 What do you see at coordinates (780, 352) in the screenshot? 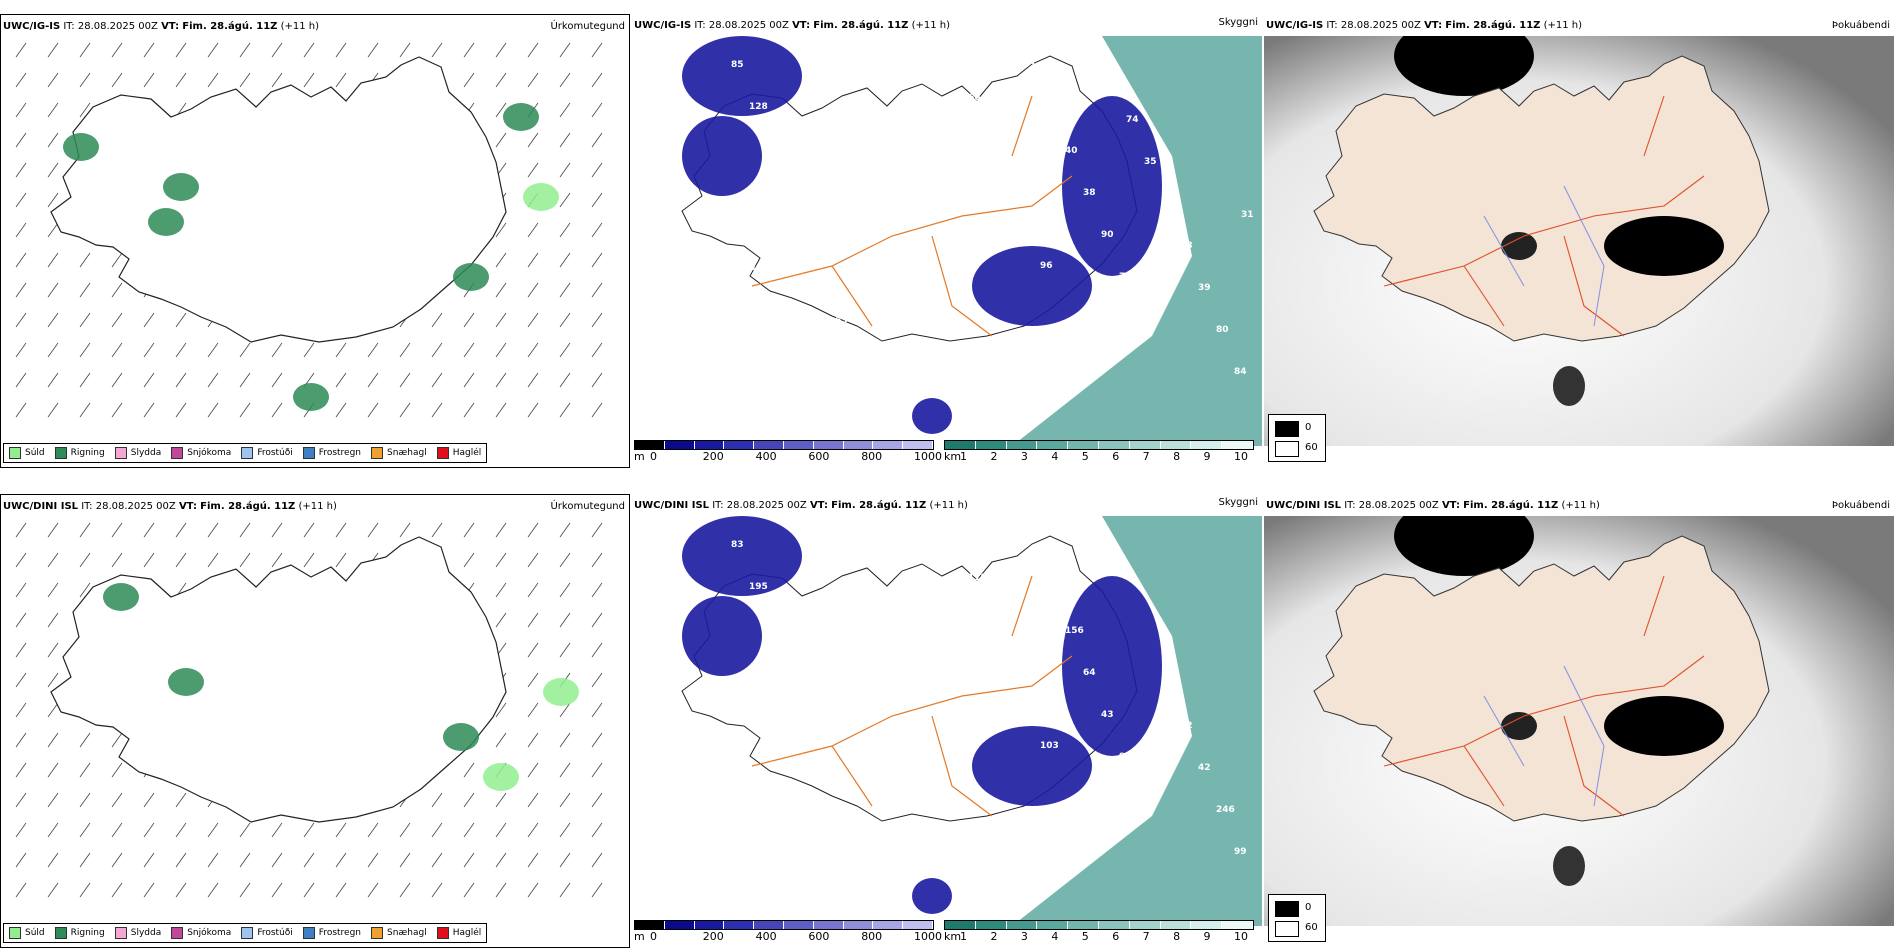
I see `cloud-base-label: 38` at bounding box center [780, 352].